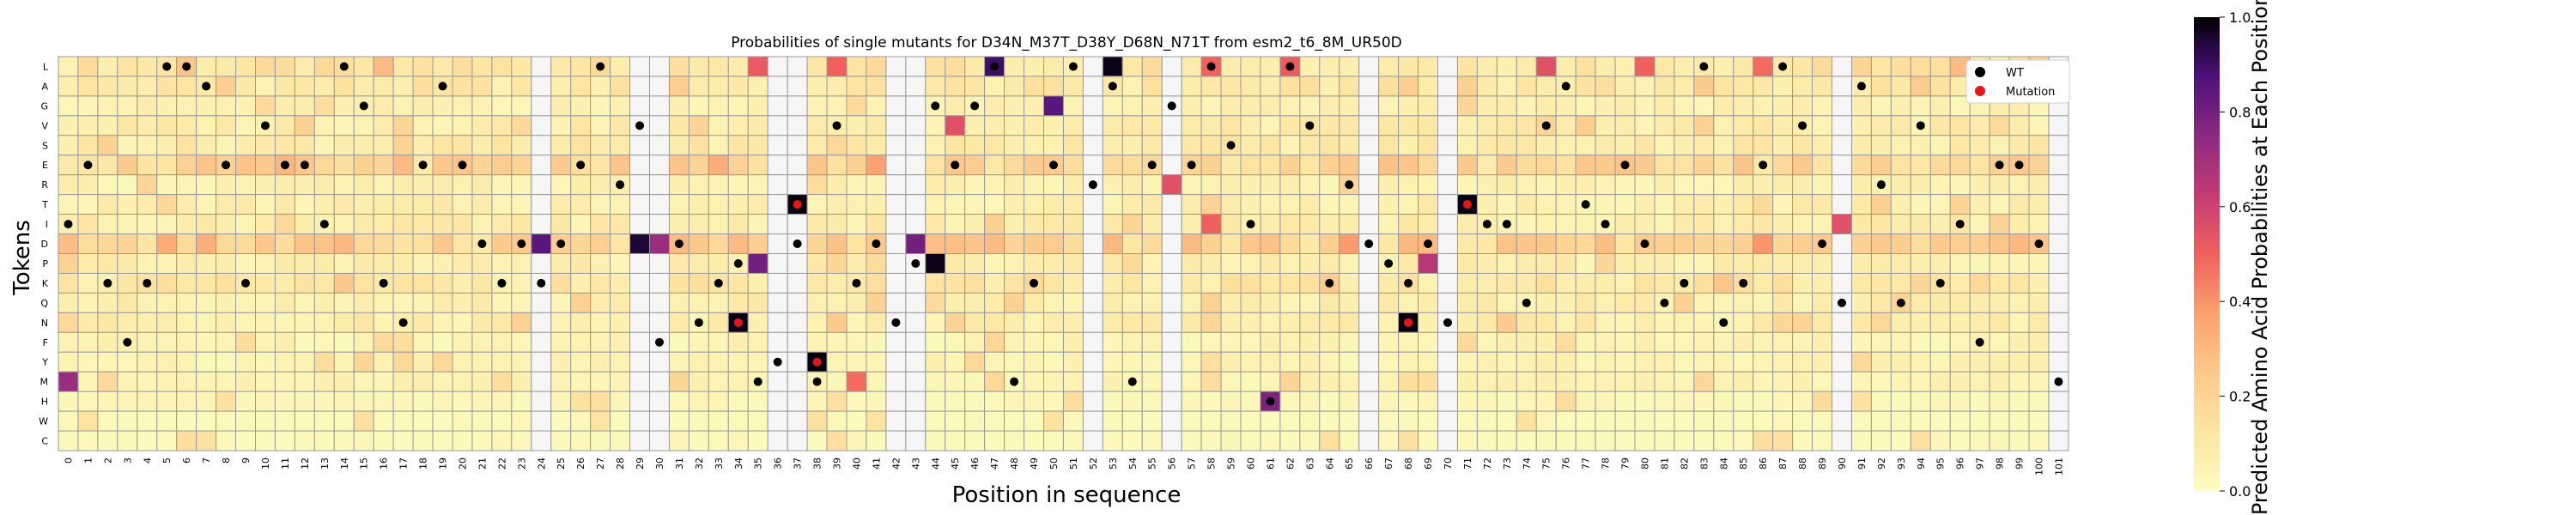  What do you see at coordinates (1922, 463) in the screenshot?
I see `x-tick-label: 94` at bounding box center [1922, 463].